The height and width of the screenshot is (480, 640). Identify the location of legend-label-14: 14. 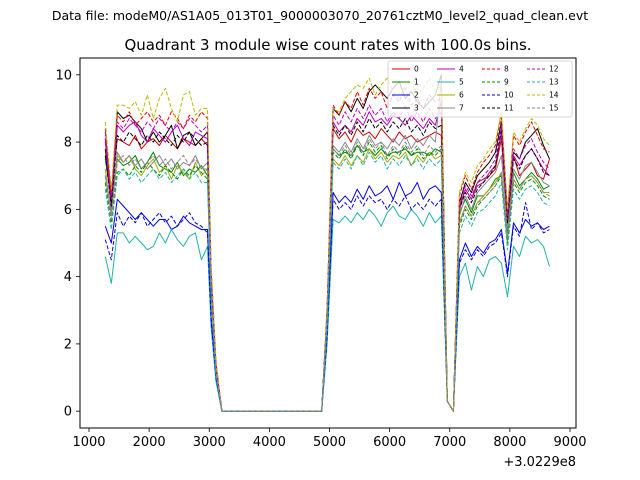
(554, 95).